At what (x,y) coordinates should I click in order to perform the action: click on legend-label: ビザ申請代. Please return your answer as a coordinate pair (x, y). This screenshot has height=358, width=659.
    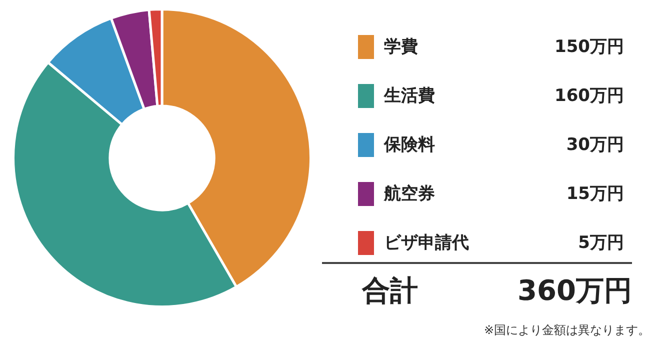
    Looking at the image, I should click on (427, 243).